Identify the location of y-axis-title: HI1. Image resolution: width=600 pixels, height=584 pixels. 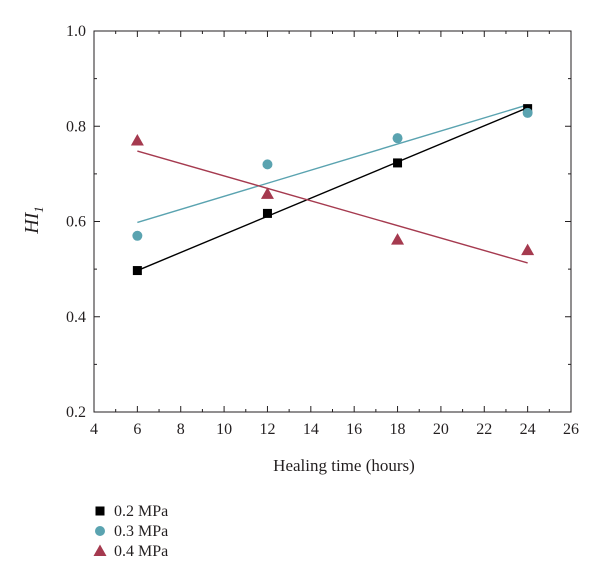
(33, 220).